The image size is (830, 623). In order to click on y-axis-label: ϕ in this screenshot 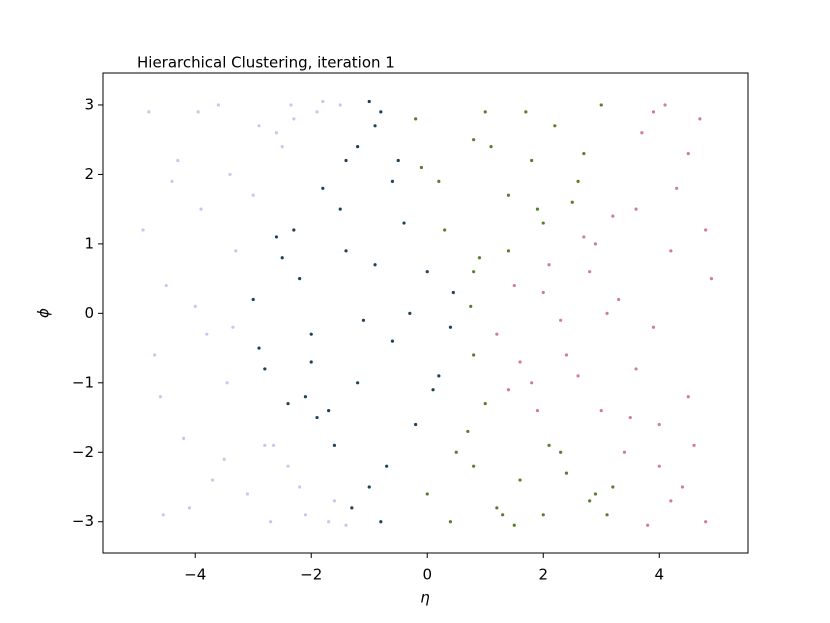, I will do `click(44, 313)`.